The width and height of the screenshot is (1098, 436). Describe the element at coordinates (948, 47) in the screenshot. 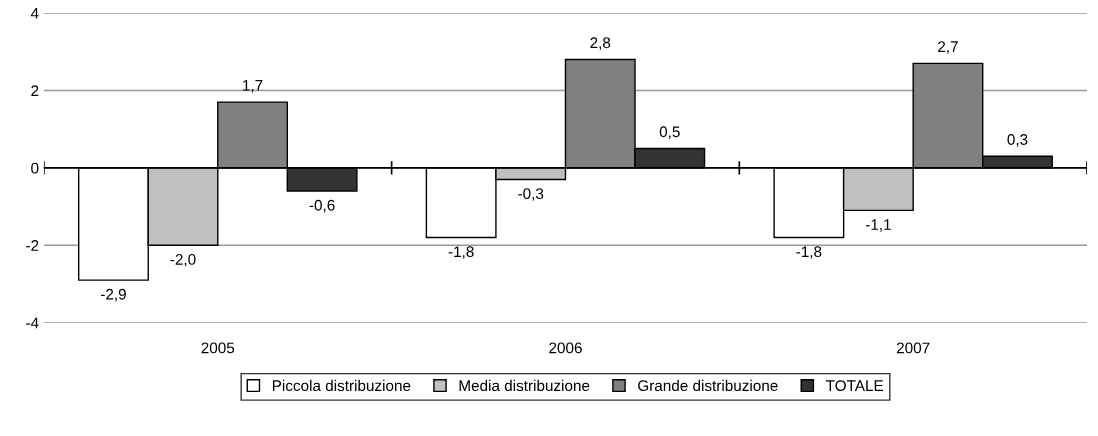

I see `data-label: 2,7` at that location.